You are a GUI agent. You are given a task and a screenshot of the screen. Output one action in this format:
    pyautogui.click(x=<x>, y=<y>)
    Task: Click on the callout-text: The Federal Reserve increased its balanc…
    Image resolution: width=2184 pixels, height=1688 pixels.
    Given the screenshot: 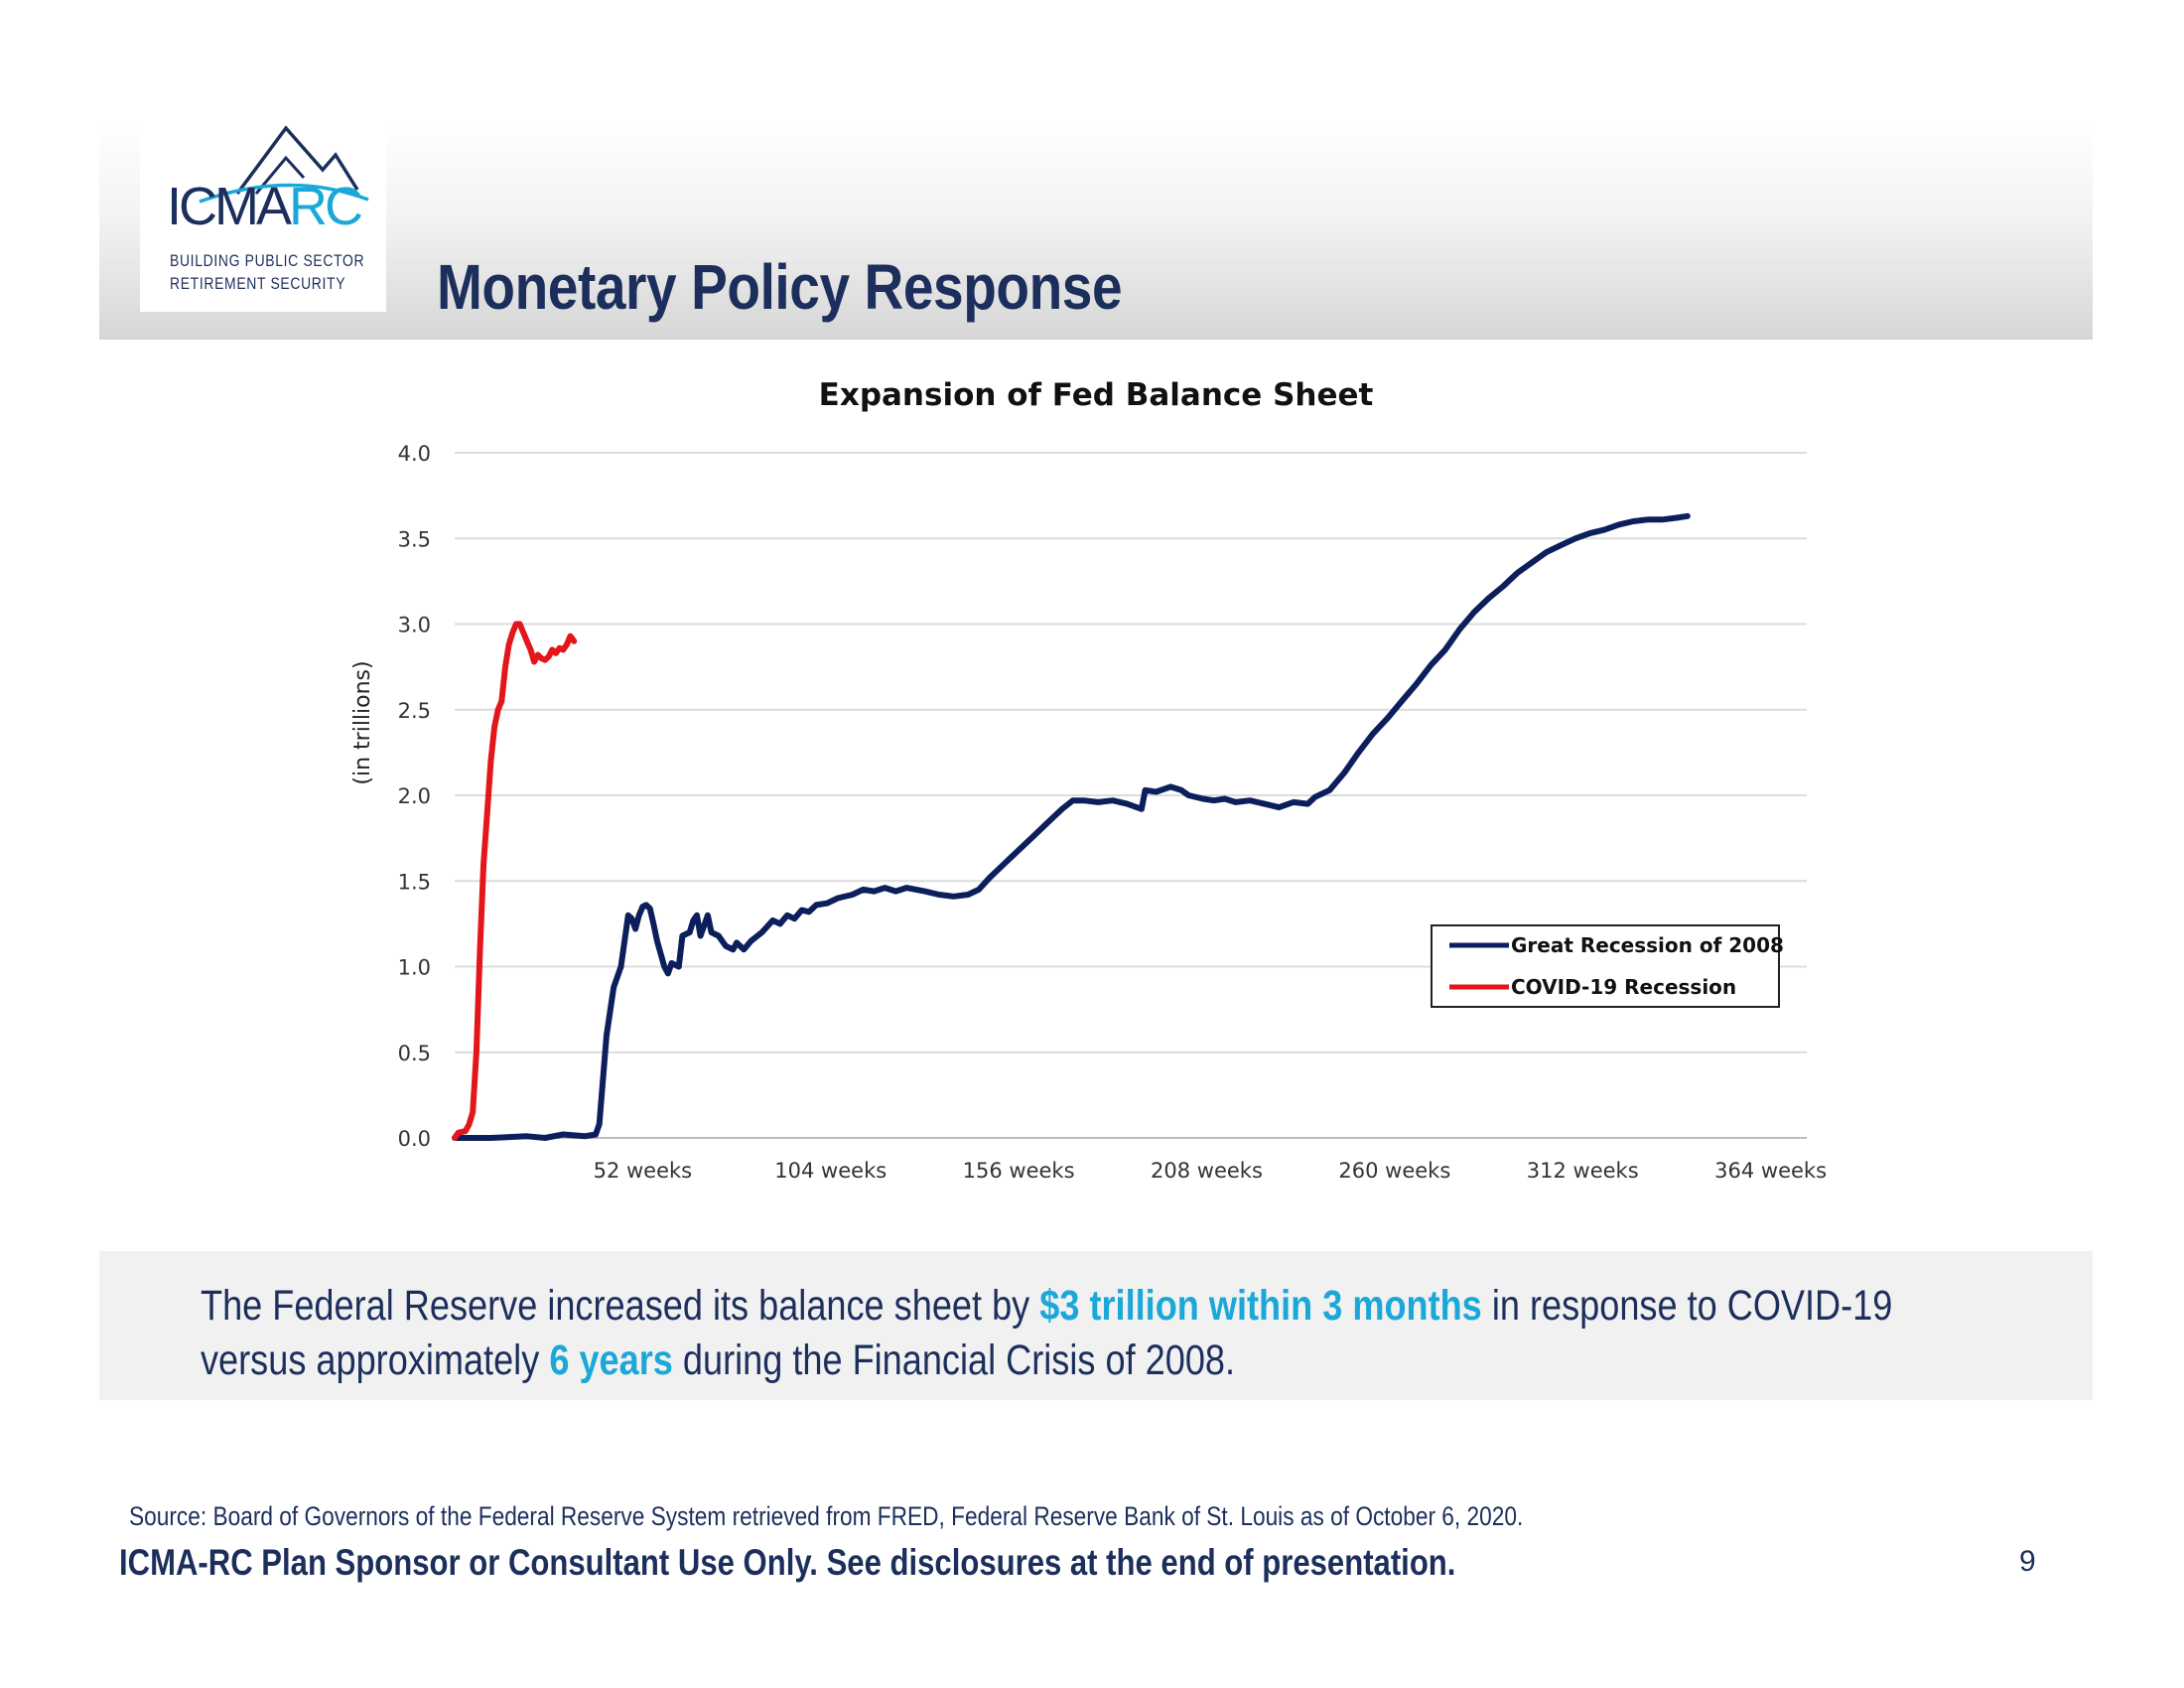 What is the action you would take?
    pyautogui.click(x=1047, y=1333)
    